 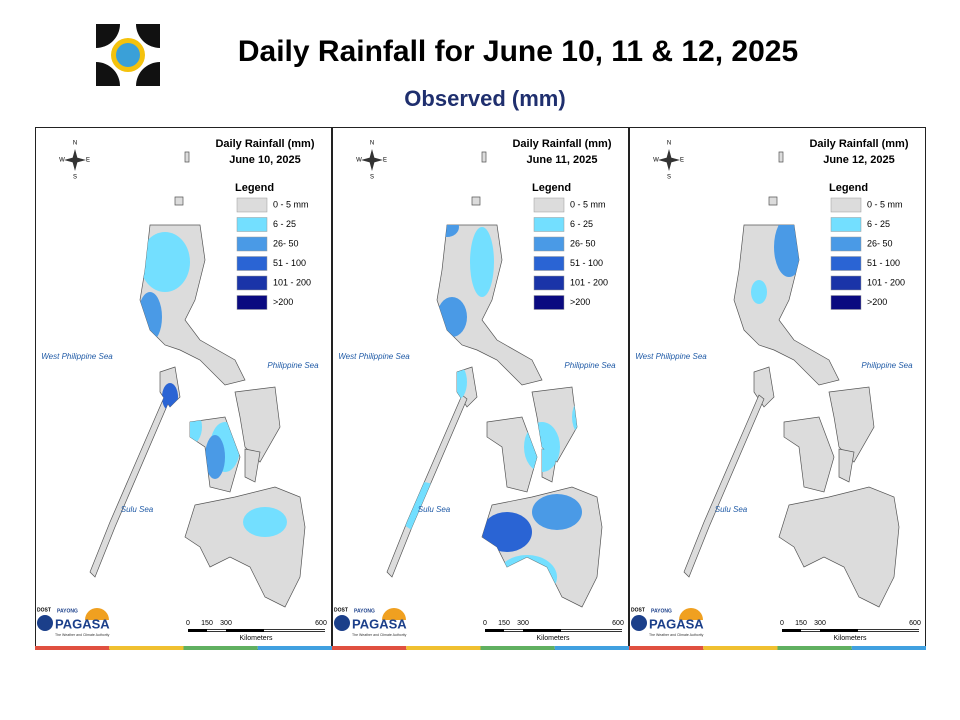 I want to click on scale-label: 600, so click(x=915, y=623).